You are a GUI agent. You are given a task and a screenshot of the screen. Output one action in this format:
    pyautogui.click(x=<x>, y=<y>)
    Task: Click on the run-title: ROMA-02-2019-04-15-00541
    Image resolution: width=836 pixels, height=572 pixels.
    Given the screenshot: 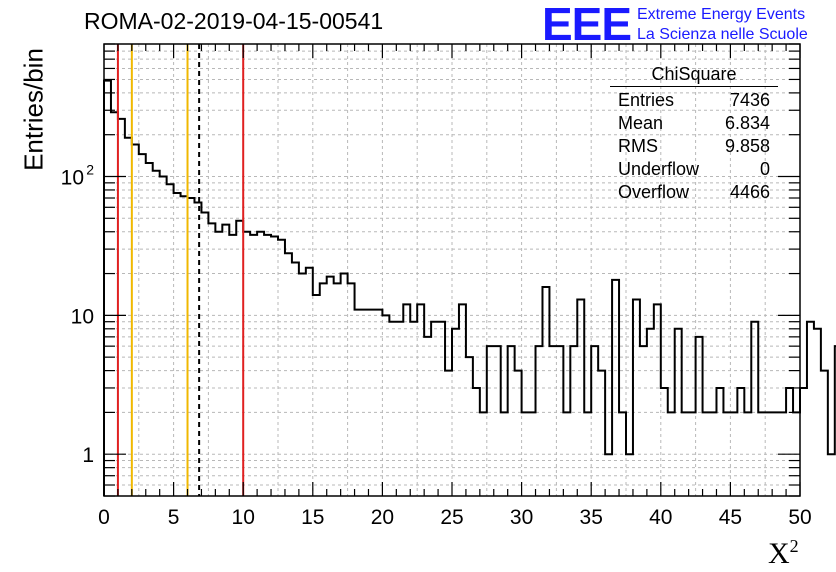 What is the action you would take?
    pyautogui.click(x=234, y=21)
    